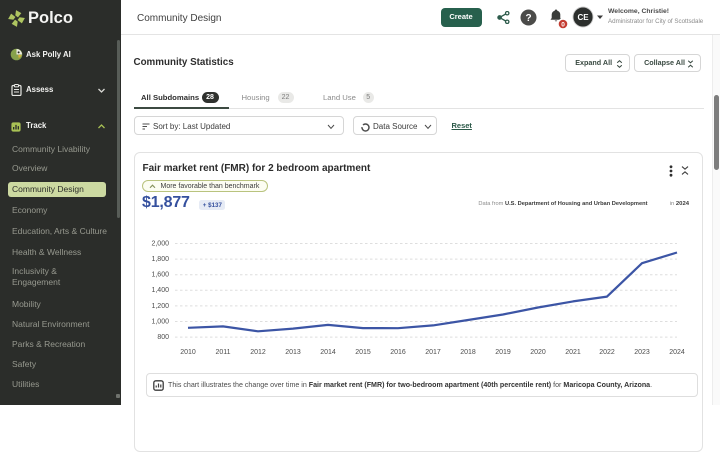 Image resolution: width=720 pixels, height=452 pixels. I want to click on svg-text: 2016, so click(398, 352).